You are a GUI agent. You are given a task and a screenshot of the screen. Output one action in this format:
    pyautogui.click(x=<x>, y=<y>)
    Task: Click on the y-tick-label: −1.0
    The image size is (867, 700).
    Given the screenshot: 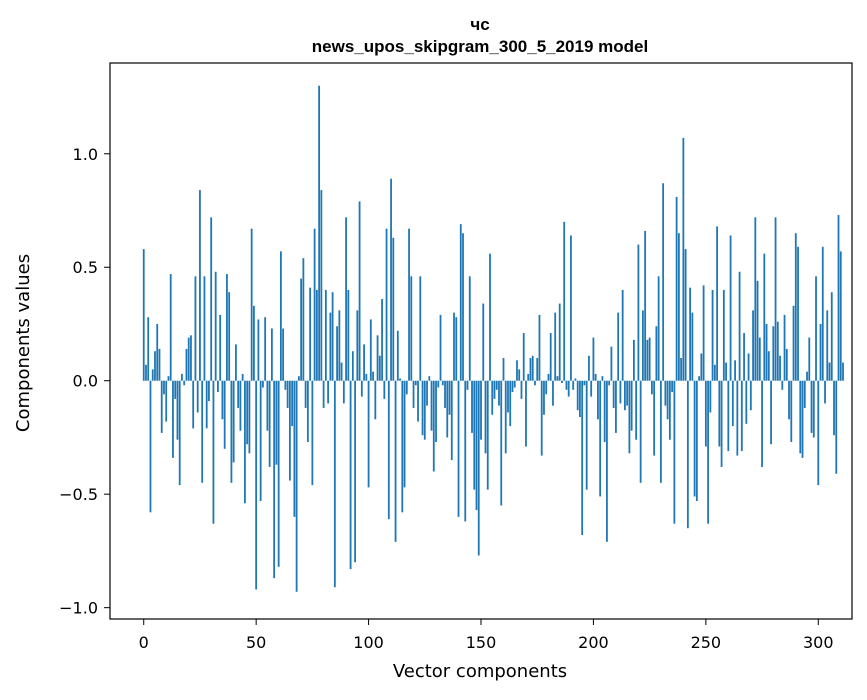 What is the action you would take?
    pyautogui.click(x=78, y=608)
    